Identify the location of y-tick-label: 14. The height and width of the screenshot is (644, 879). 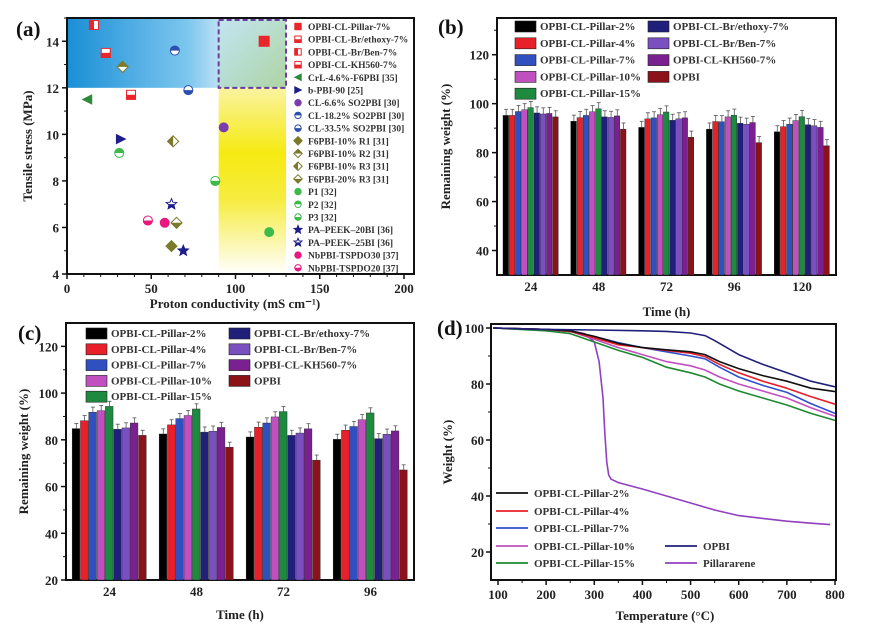
(53, 41).